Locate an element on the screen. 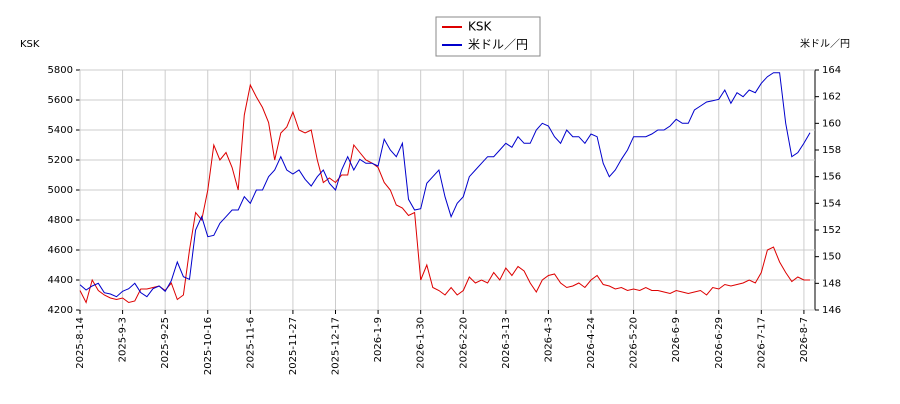  x-tick-label: 2026-7-17 is located at coordinates (761, 343).